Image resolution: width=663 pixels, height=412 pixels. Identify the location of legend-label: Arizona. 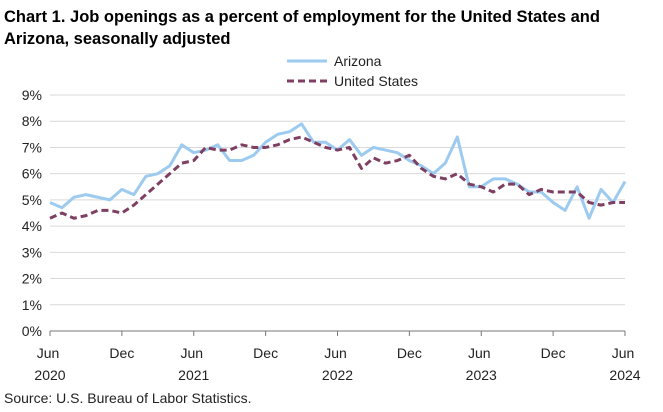
(358, 61).